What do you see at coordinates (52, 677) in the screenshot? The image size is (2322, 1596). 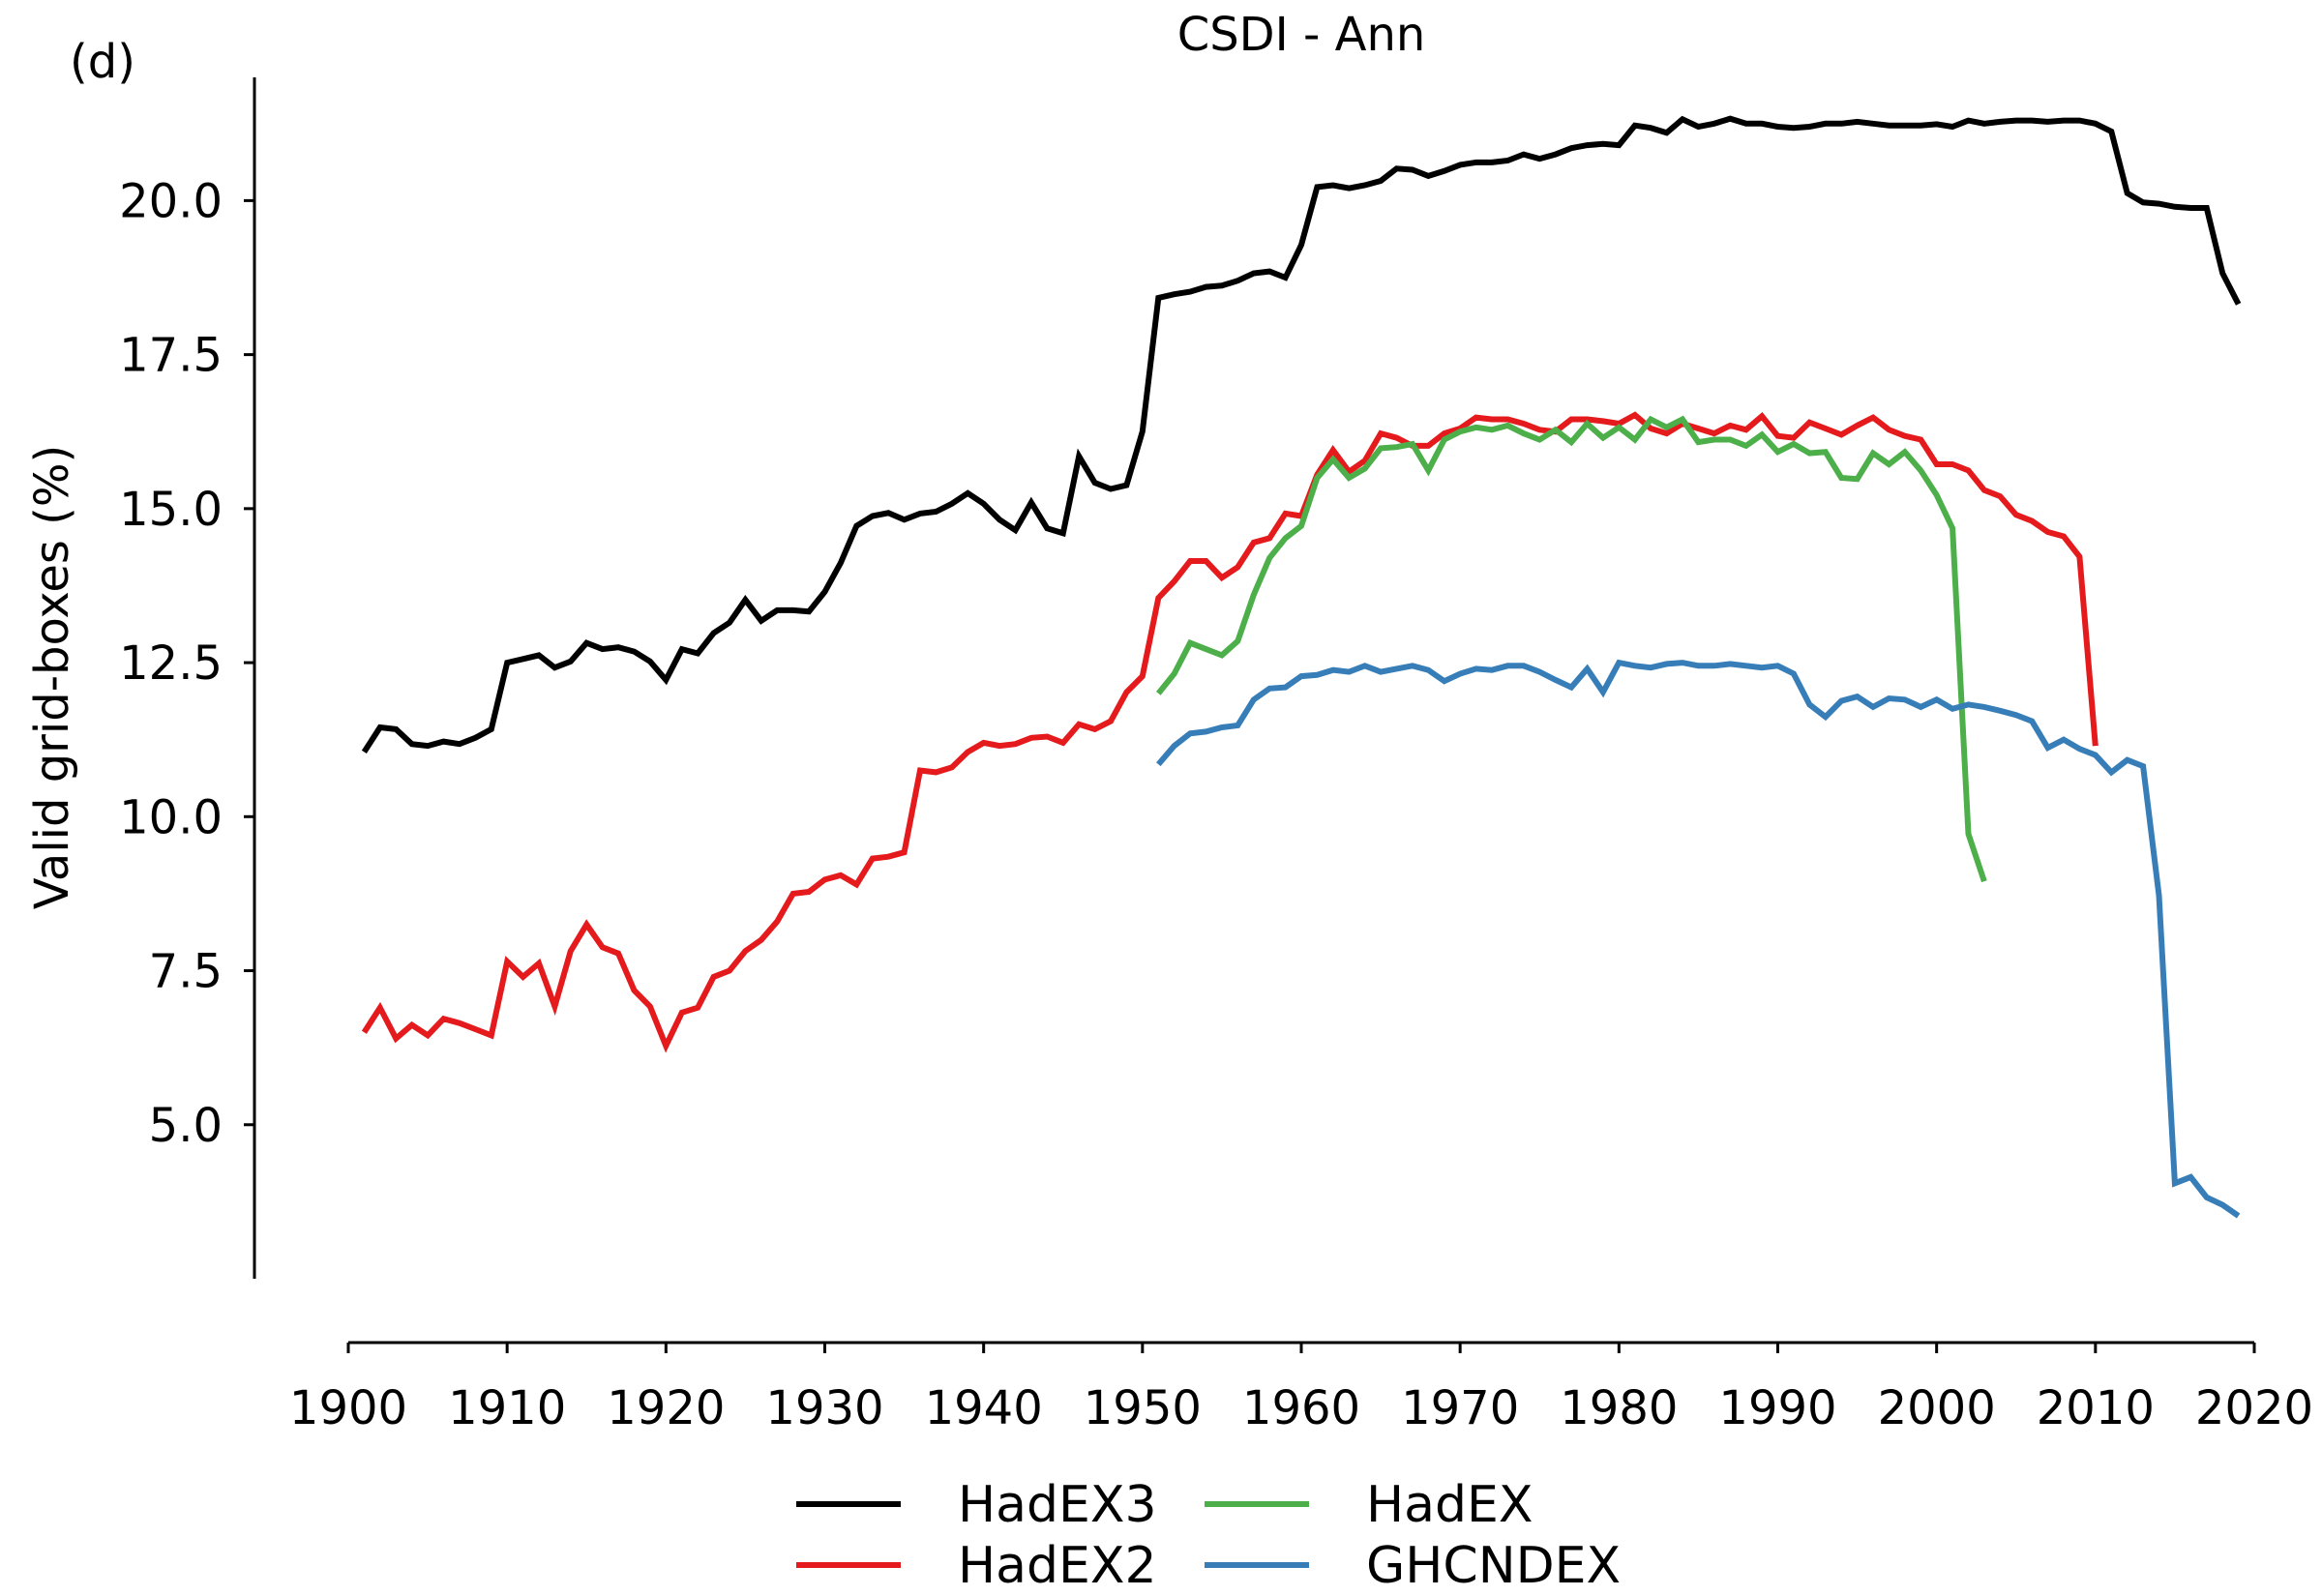 I see `y-axis-label: Valid grid-boxes (%)` at bounding box center [52, 677].